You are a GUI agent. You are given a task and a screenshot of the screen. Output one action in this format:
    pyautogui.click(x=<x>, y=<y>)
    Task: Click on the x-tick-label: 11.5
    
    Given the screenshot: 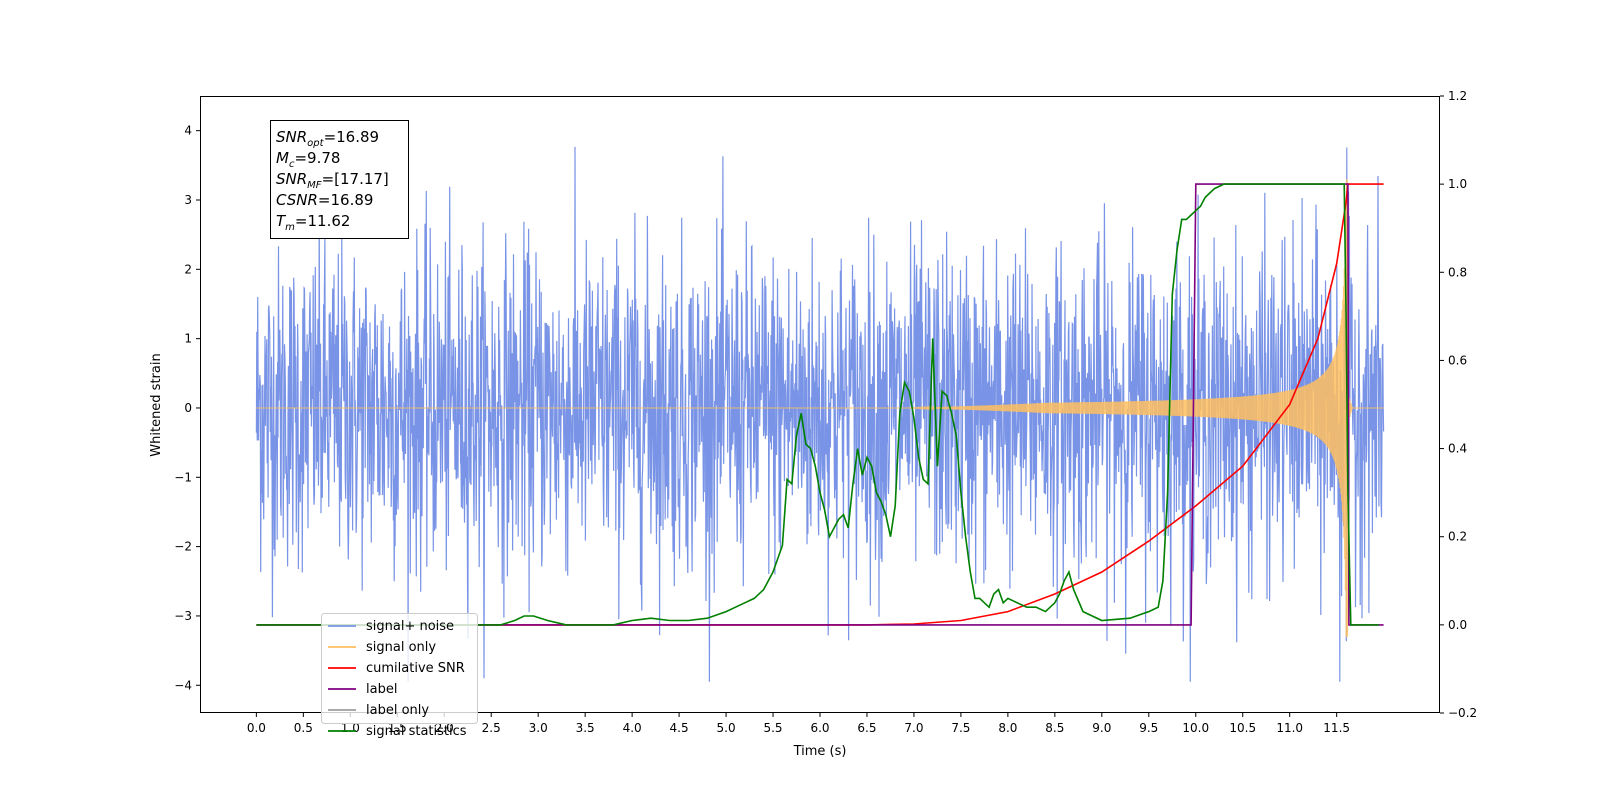 What is the action you would take?
    pyautogui.click(x=1336, y=728)
    